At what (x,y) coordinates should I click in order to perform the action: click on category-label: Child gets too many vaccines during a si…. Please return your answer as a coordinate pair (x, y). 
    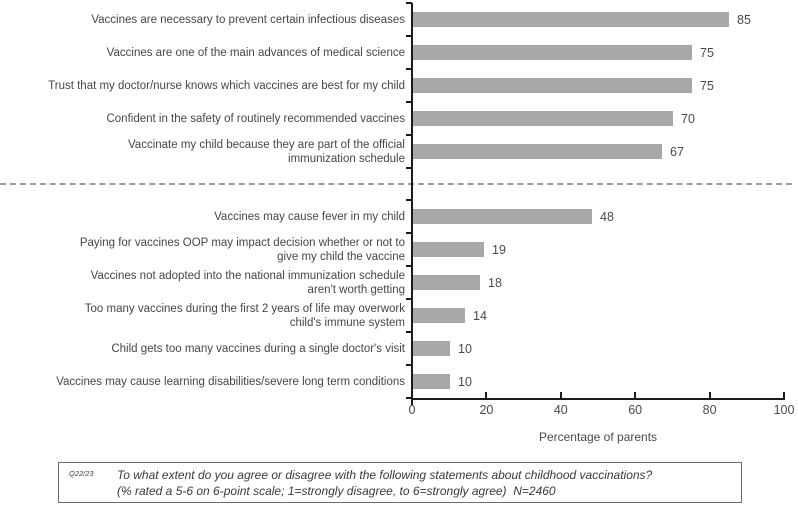
    Looking at the image, I should click on (258, 348).